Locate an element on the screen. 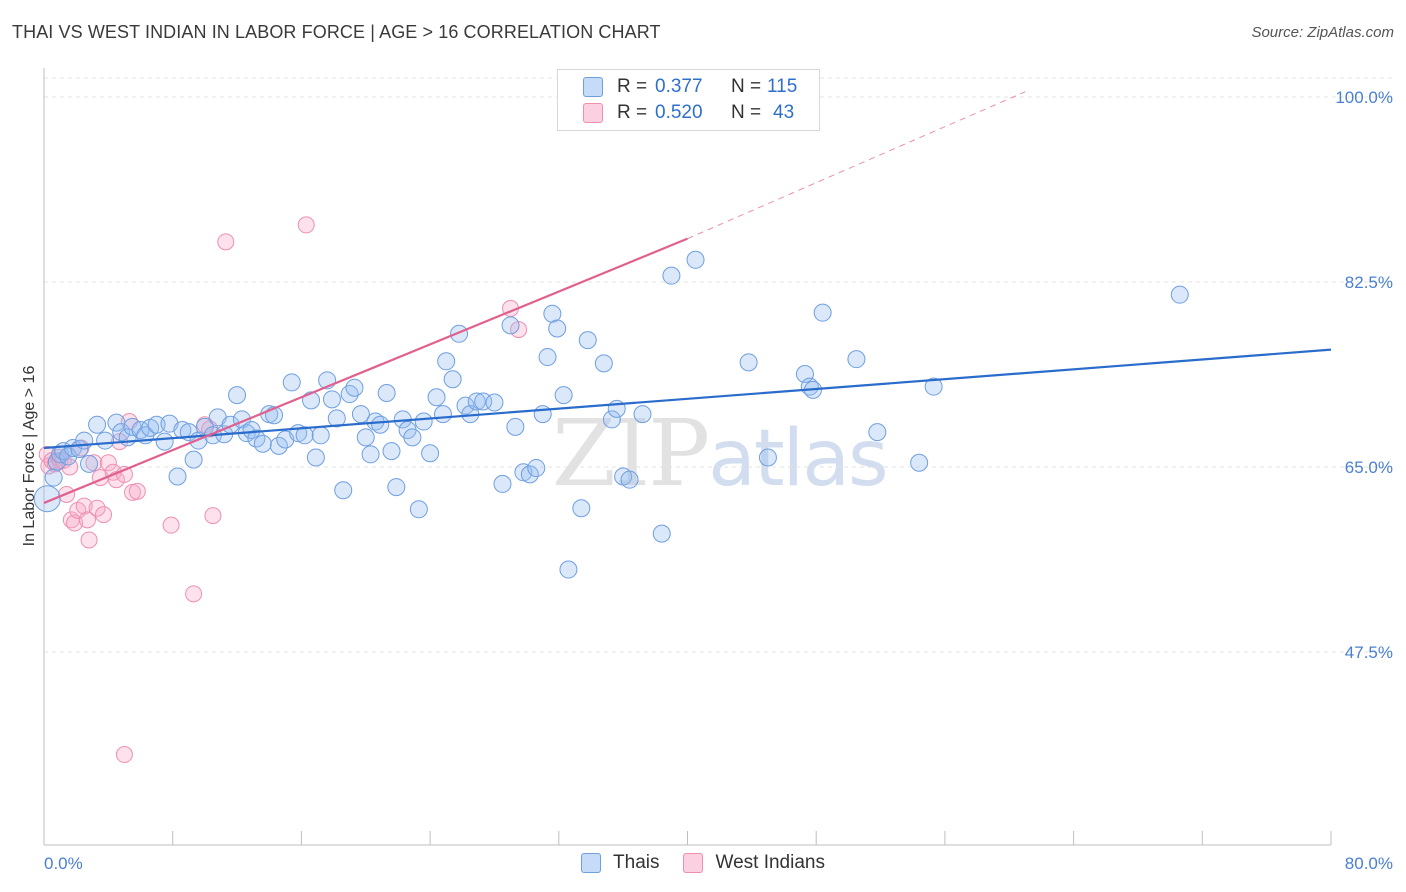 The image size is (1406, 892). legend-row-west-indians: R = 0.520 N = 43 is located at coordinates (688, 113).